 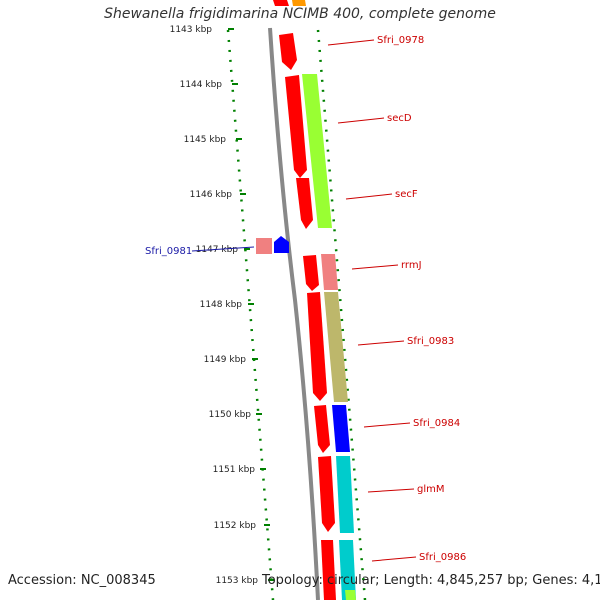 I want to click on tick-label: 1145 kbp, so click(x=205, y=140).